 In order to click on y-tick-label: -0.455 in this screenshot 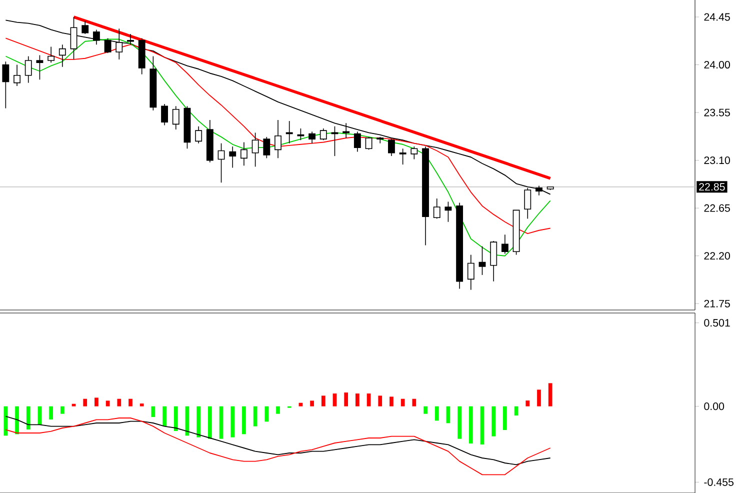, I will do `click(719, 482)`.